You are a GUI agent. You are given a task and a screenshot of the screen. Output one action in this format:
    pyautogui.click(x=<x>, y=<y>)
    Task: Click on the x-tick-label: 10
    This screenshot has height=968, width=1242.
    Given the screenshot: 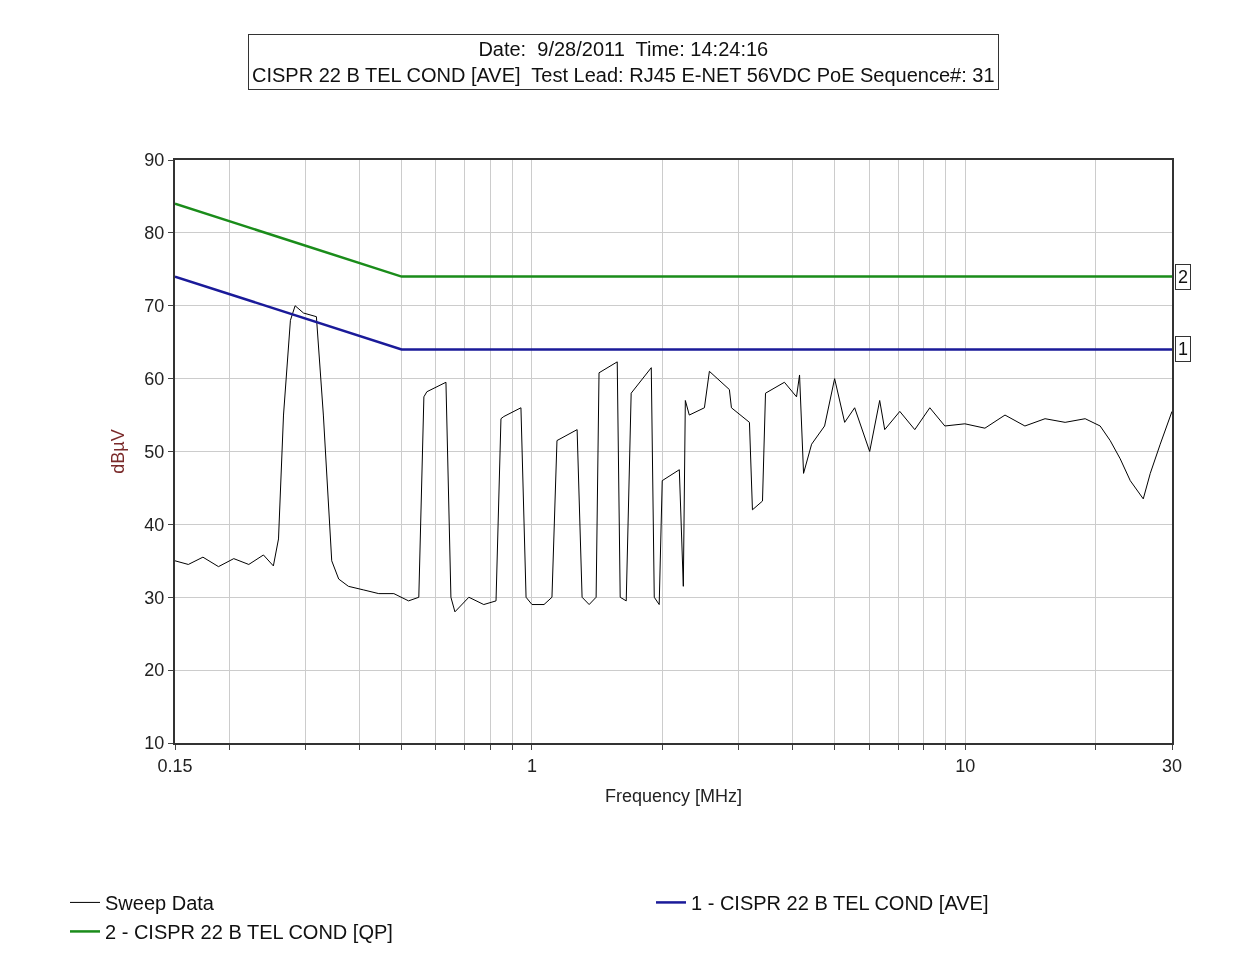 What is the action you would take?
    pyautogui.click(x=965, y=765)
    